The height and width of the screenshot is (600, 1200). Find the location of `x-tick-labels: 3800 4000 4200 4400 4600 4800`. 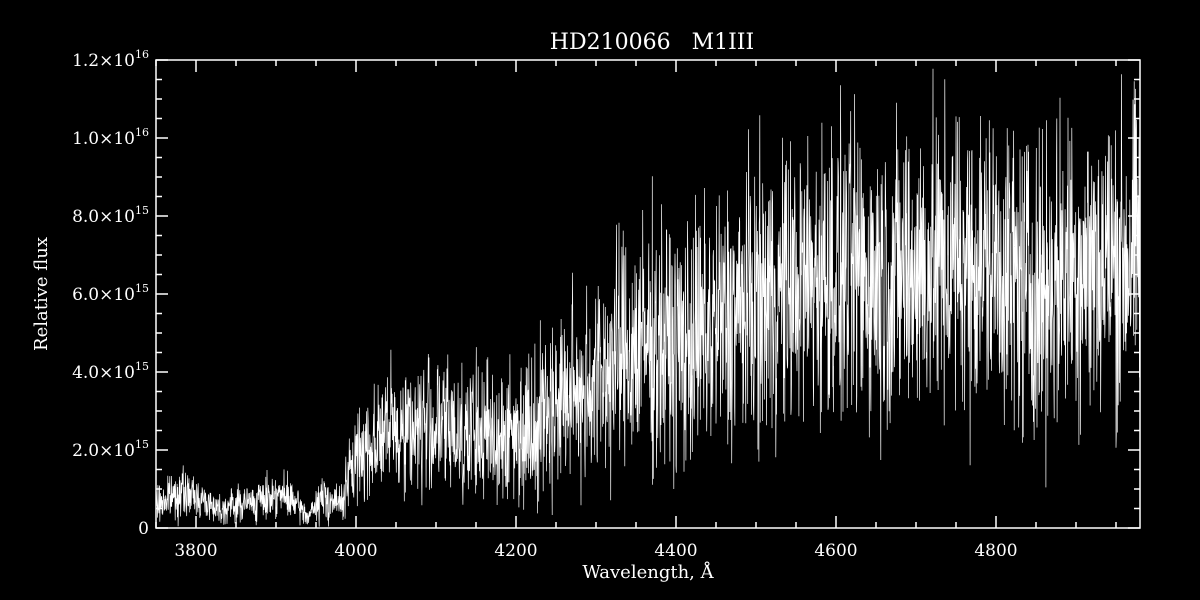

x-tick-labels: 3800 4000 4200 4400 4600 4800 is located at coordinates (595, 551).